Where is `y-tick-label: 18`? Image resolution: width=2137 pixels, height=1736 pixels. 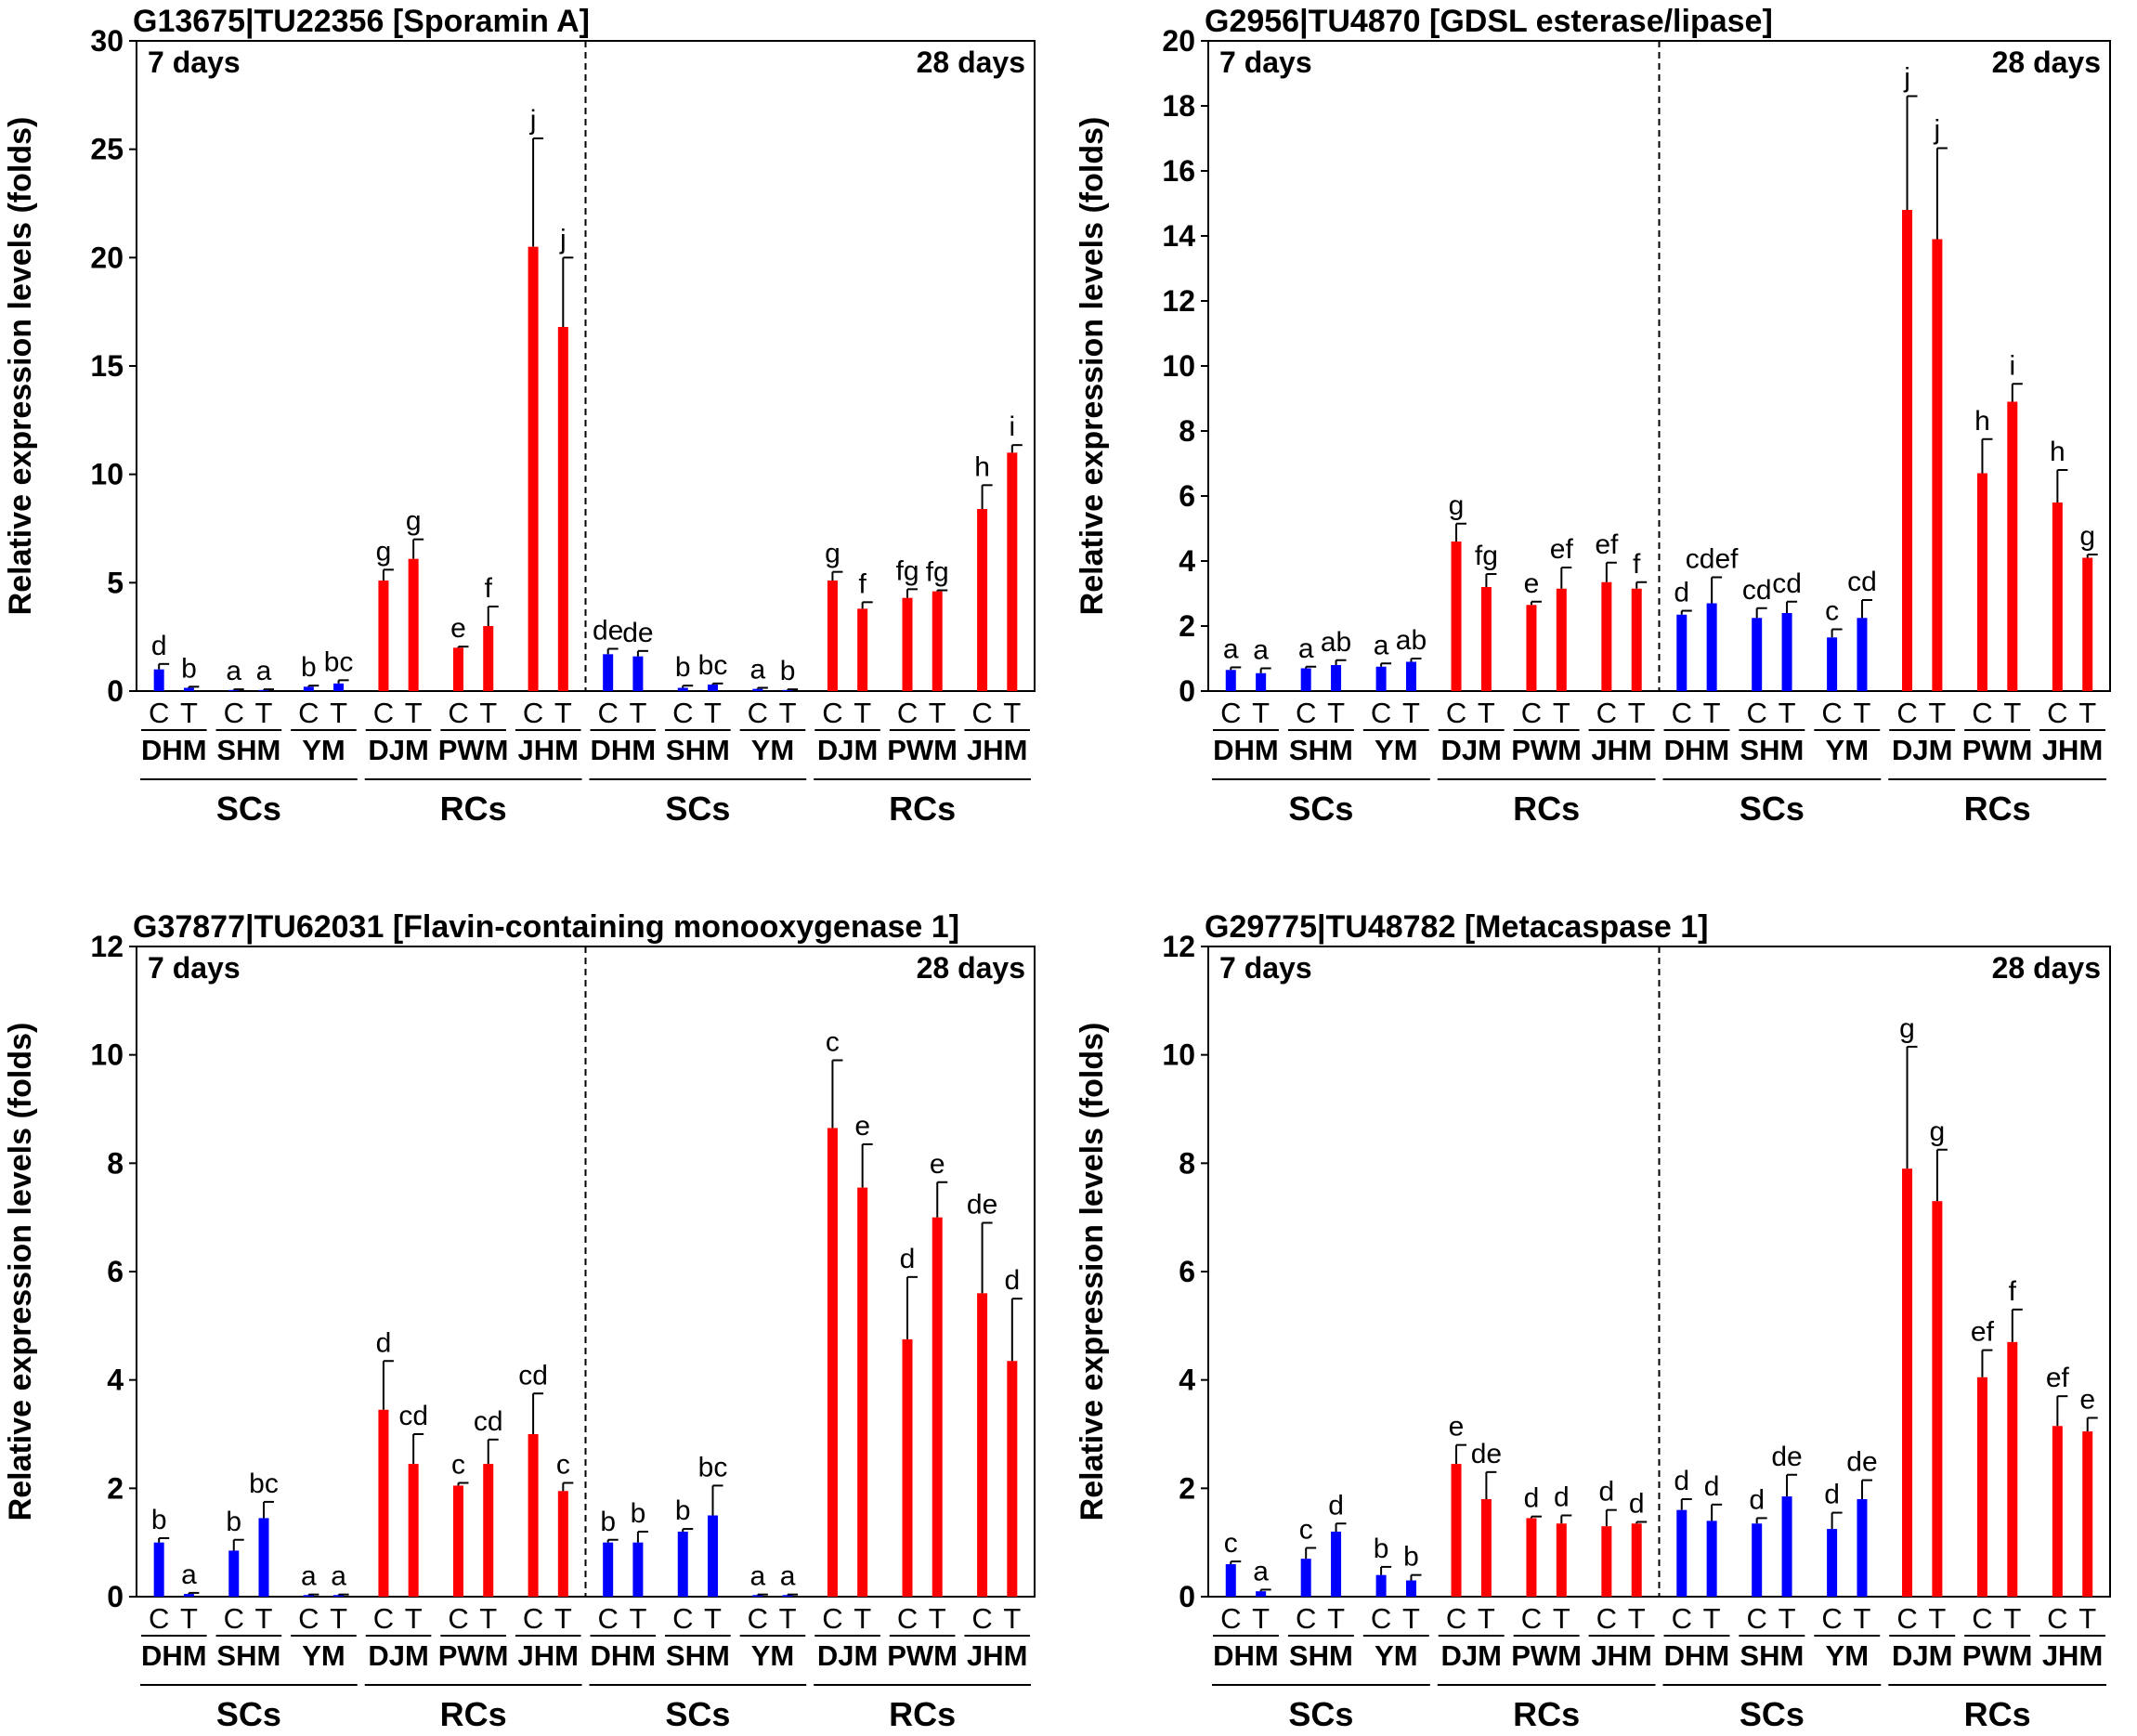 y-tick-label: 18 is located at coordinates (1178, 106).